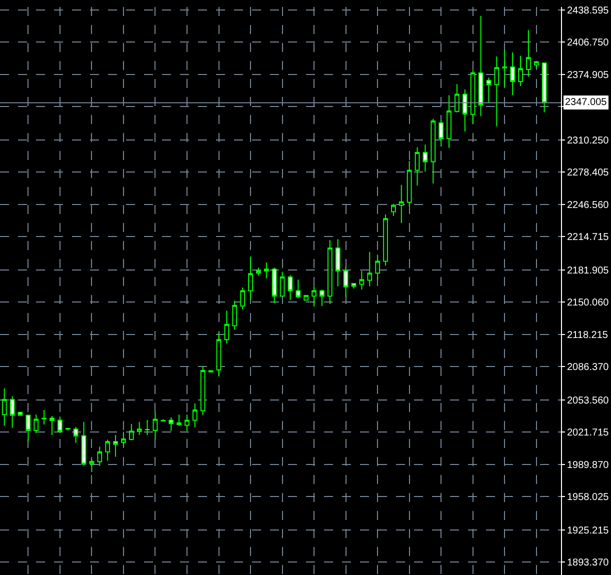 This screenshot has height=575, width=611. What do you see at coordinates (588, 465) in the screenshot?
I see `y-tick-label: 1989.870` at bounding box center [588, 465].